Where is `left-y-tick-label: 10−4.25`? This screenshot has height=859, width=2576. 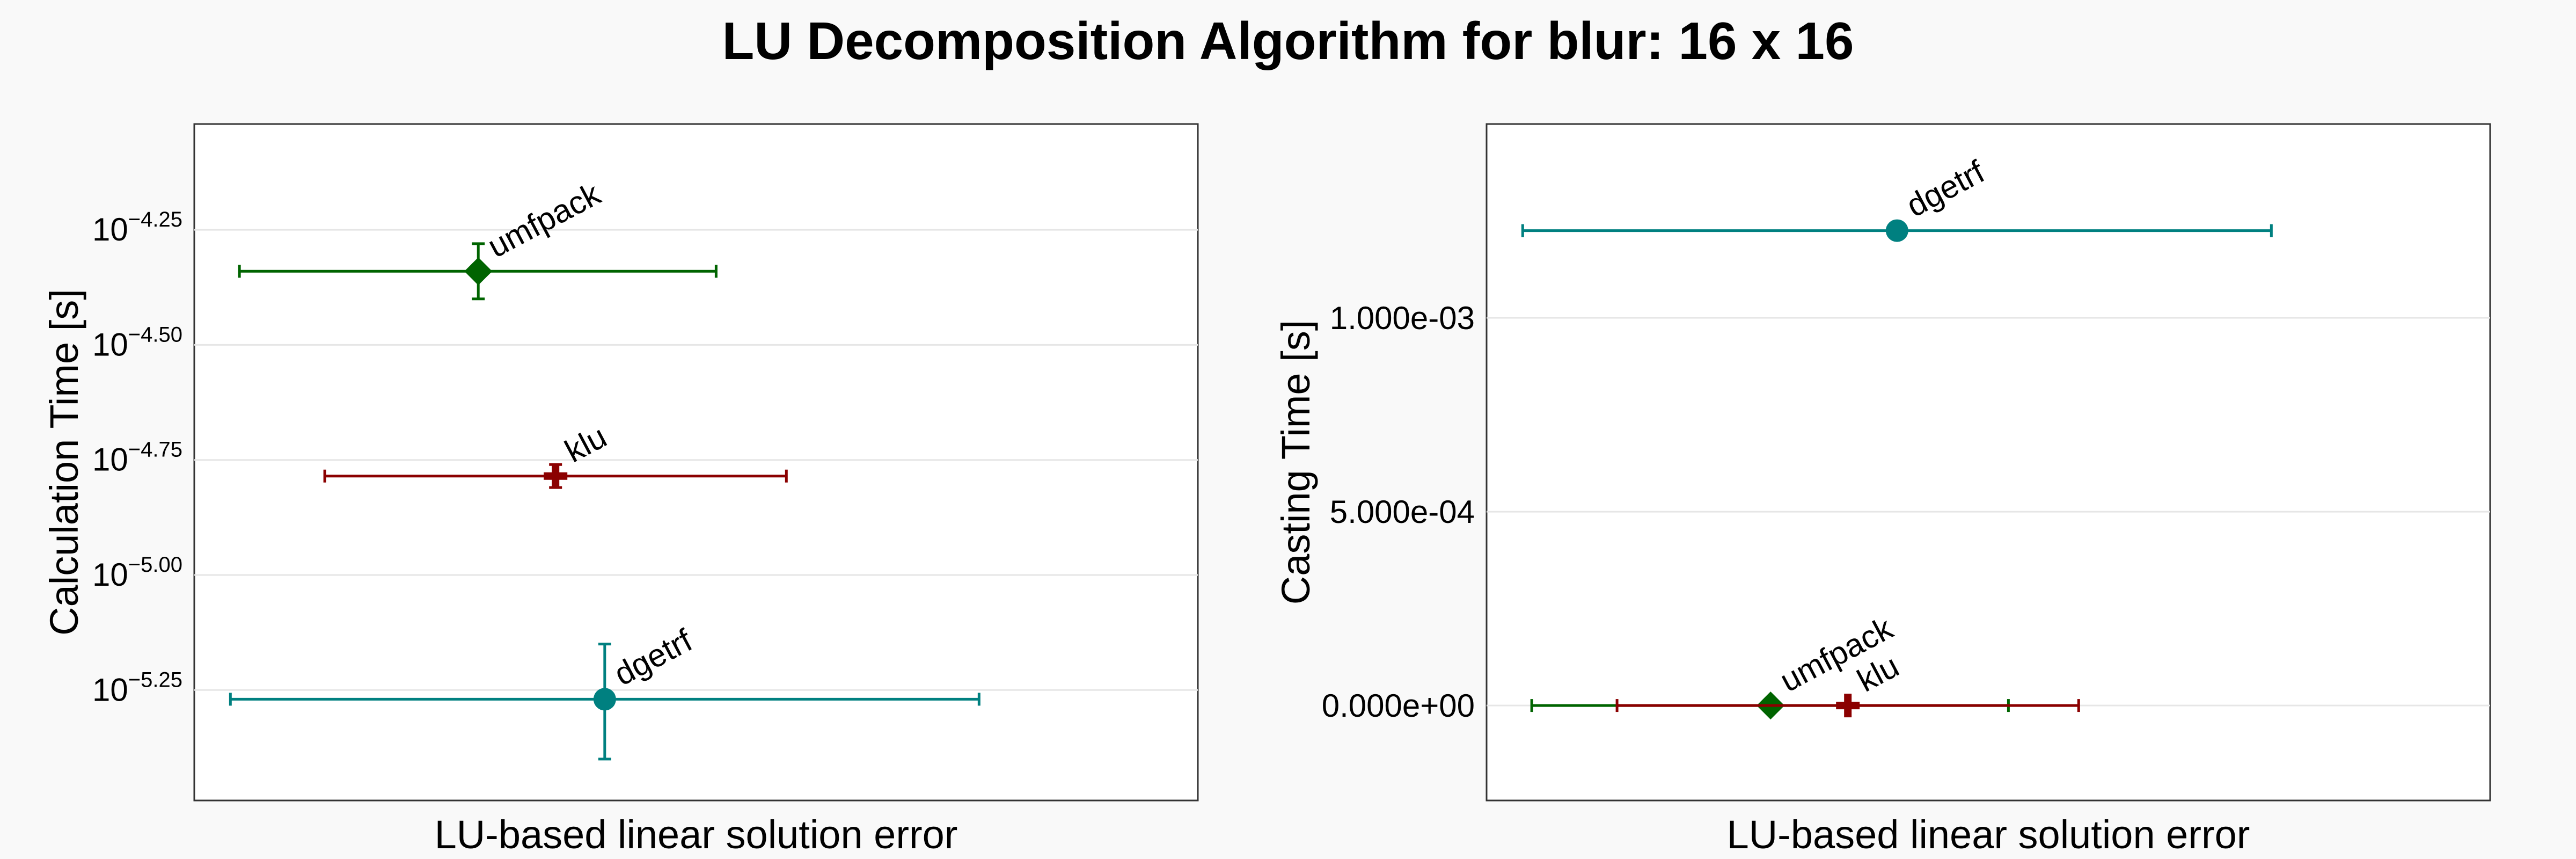 left-y-tick-label: 10−4.25 is located at coordinates (137, 227).